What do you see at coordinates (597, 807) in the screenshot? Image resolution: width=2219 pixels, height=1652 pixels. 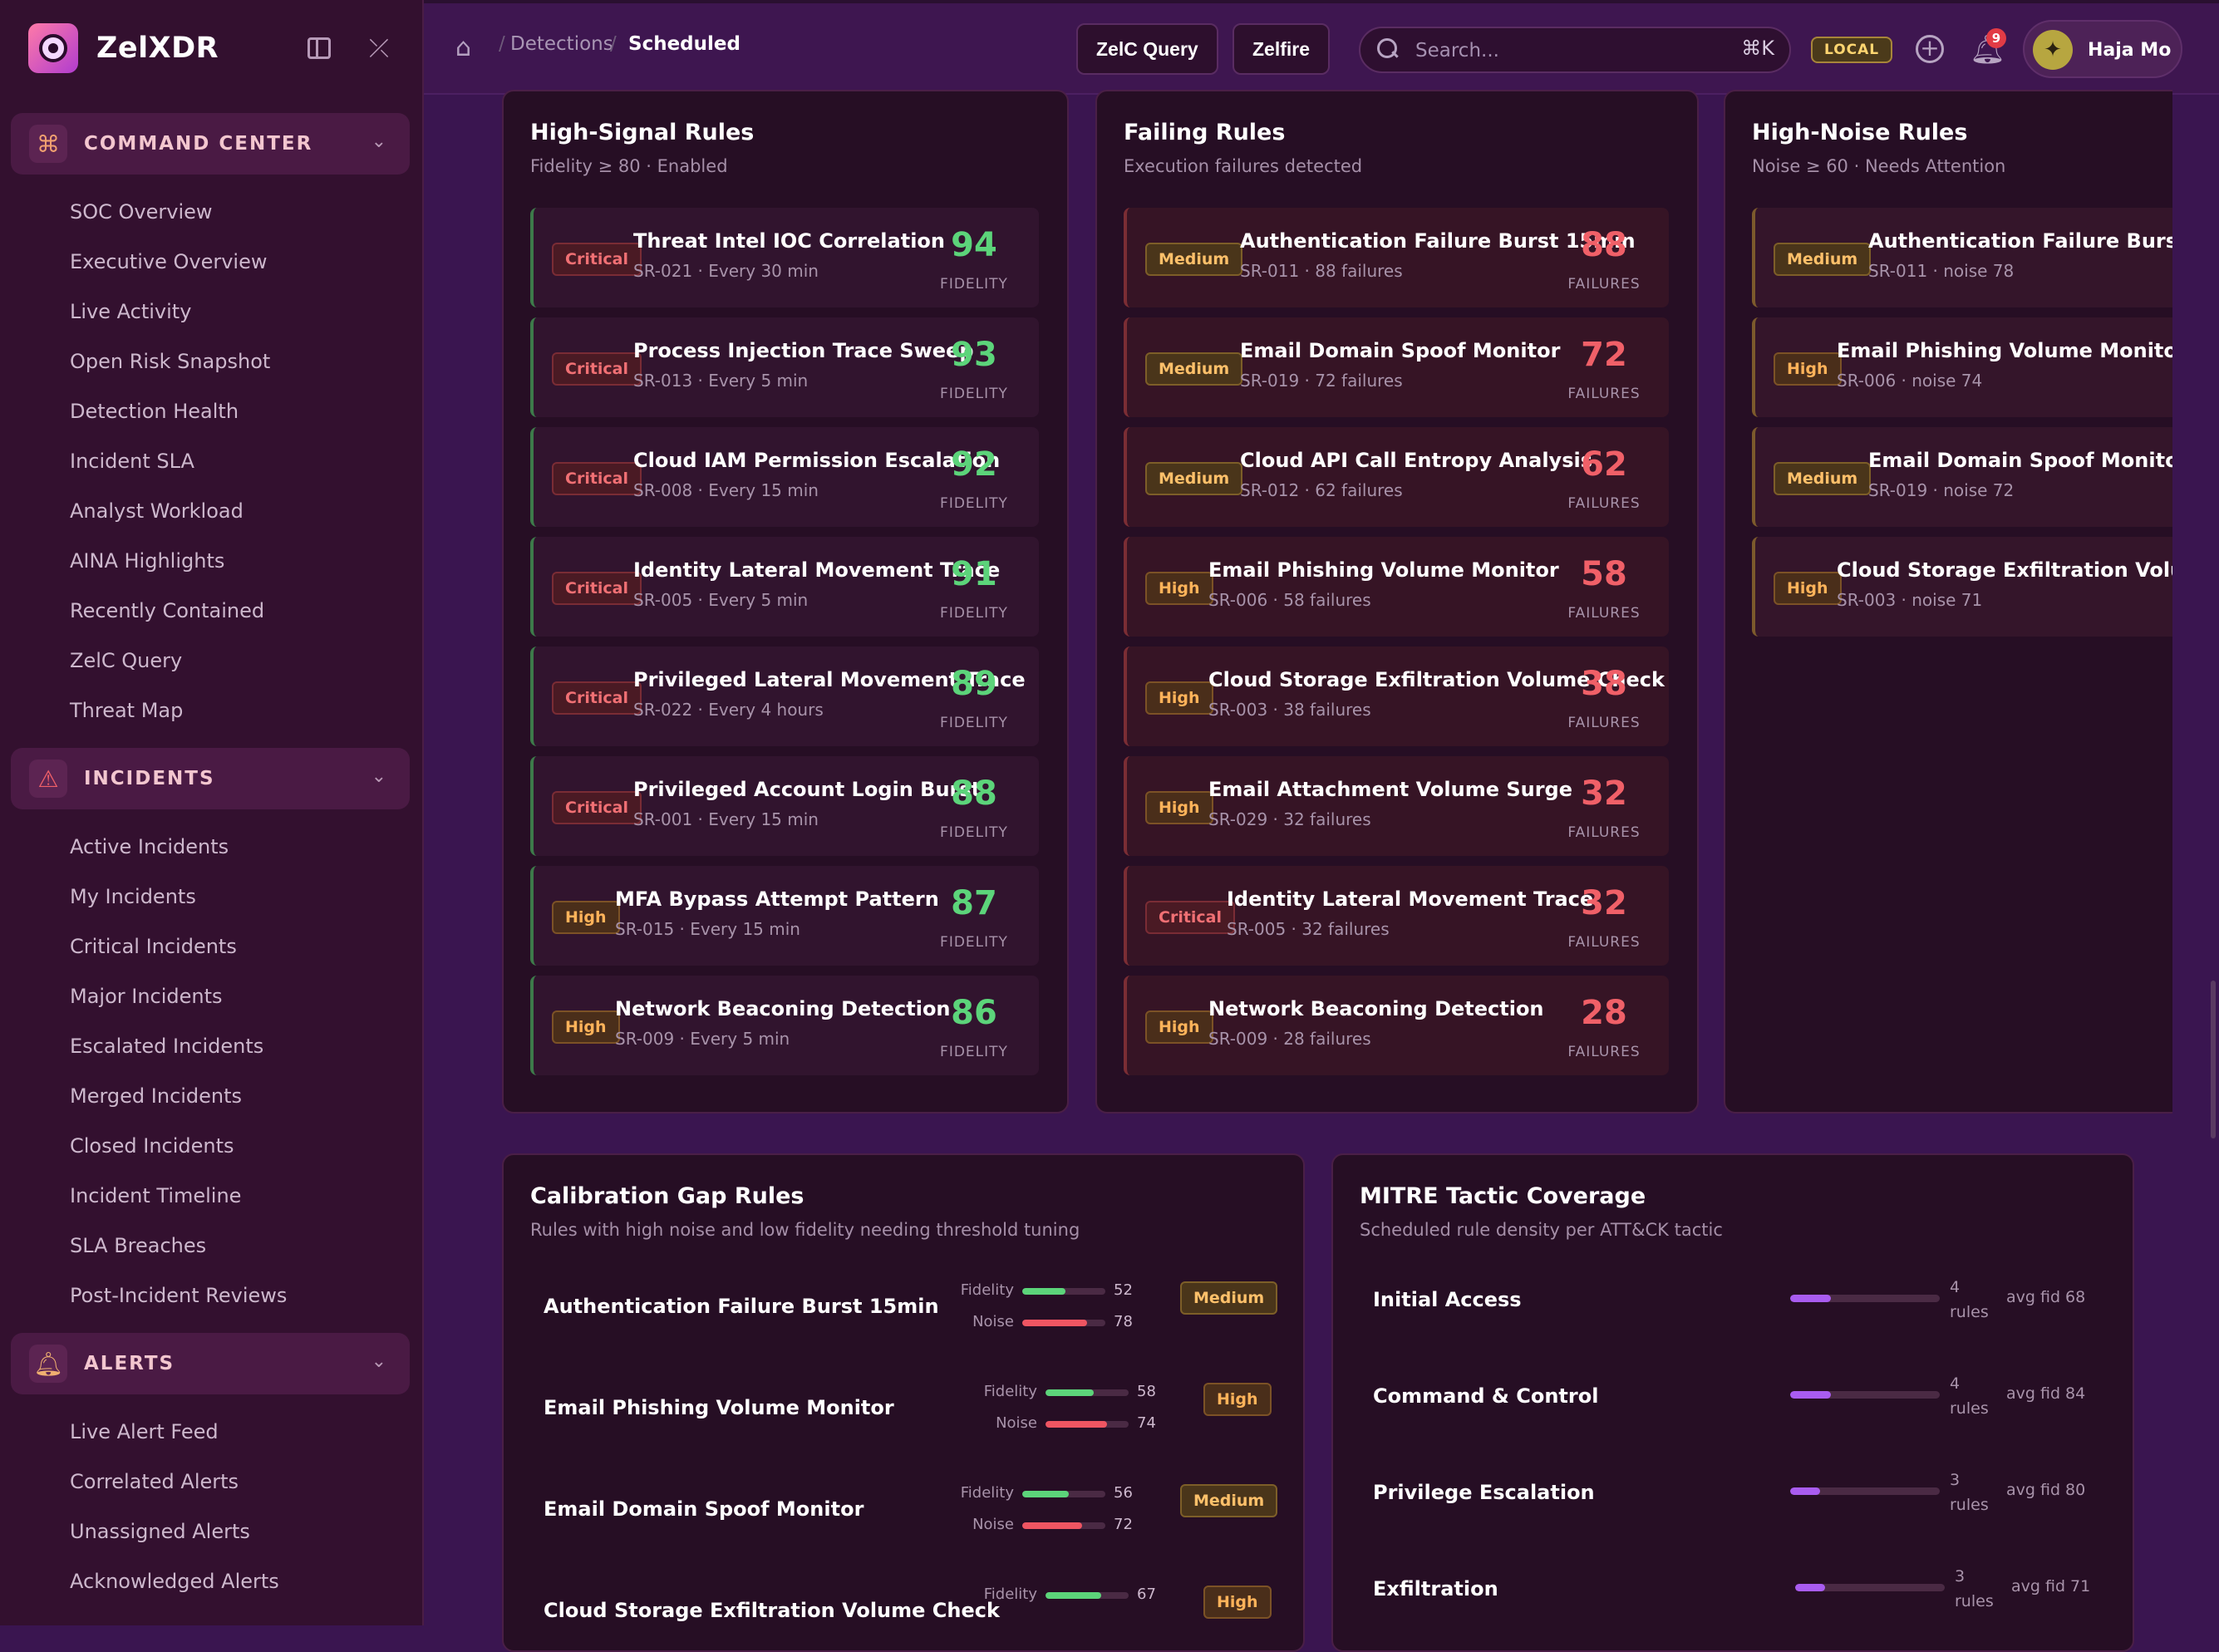 I see `severity-badge: Critical` at bounding box center [597, 807].